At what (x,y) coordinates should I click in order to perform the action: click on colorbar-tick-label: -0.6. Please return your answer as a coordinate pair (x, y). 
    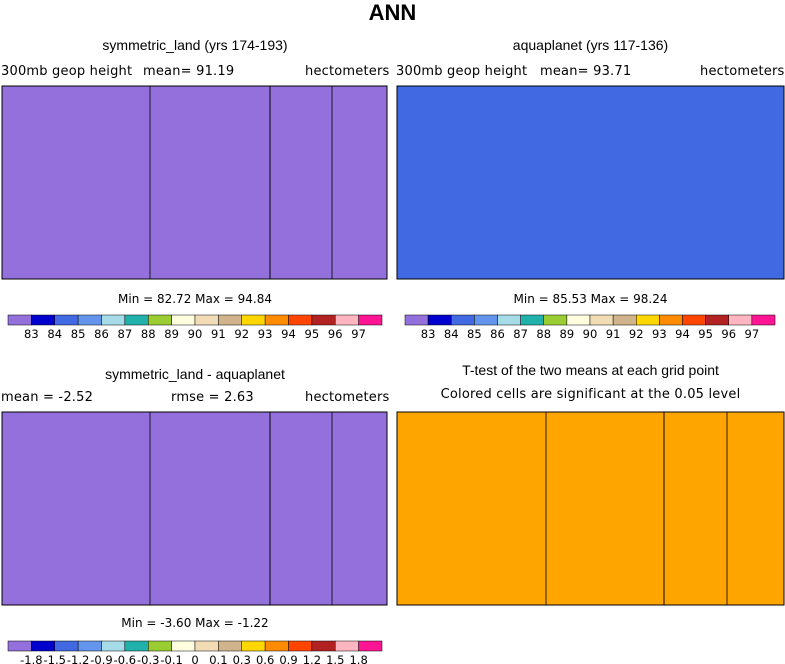
    Looking at the image, I should click on (125, 658).